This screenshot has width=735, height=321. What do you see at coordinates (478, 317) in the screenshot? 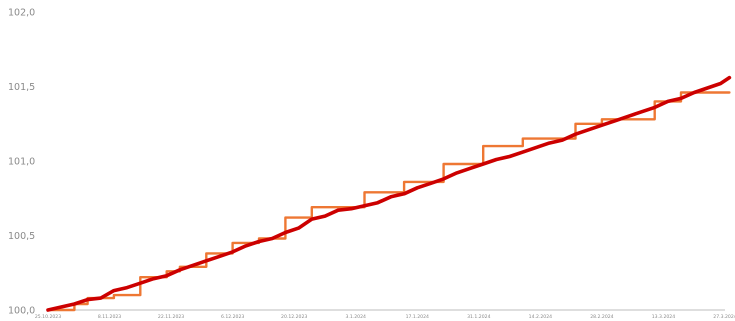
I see `x-tick-label: 31.1.2024` at bounding box center [478, 317].